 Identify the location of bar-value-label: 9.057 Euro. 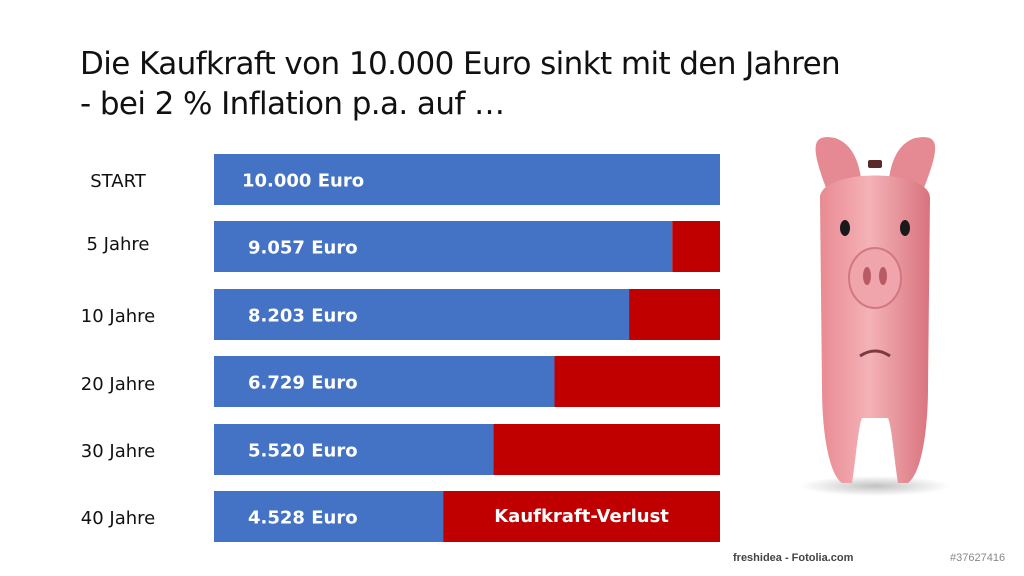
(303, 248).